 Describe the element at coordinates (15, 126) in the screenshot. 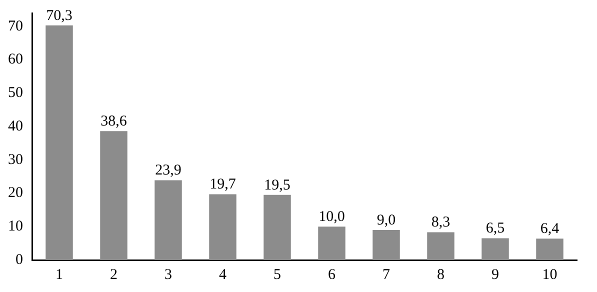

I see `y-tick-label: 40` at that location.